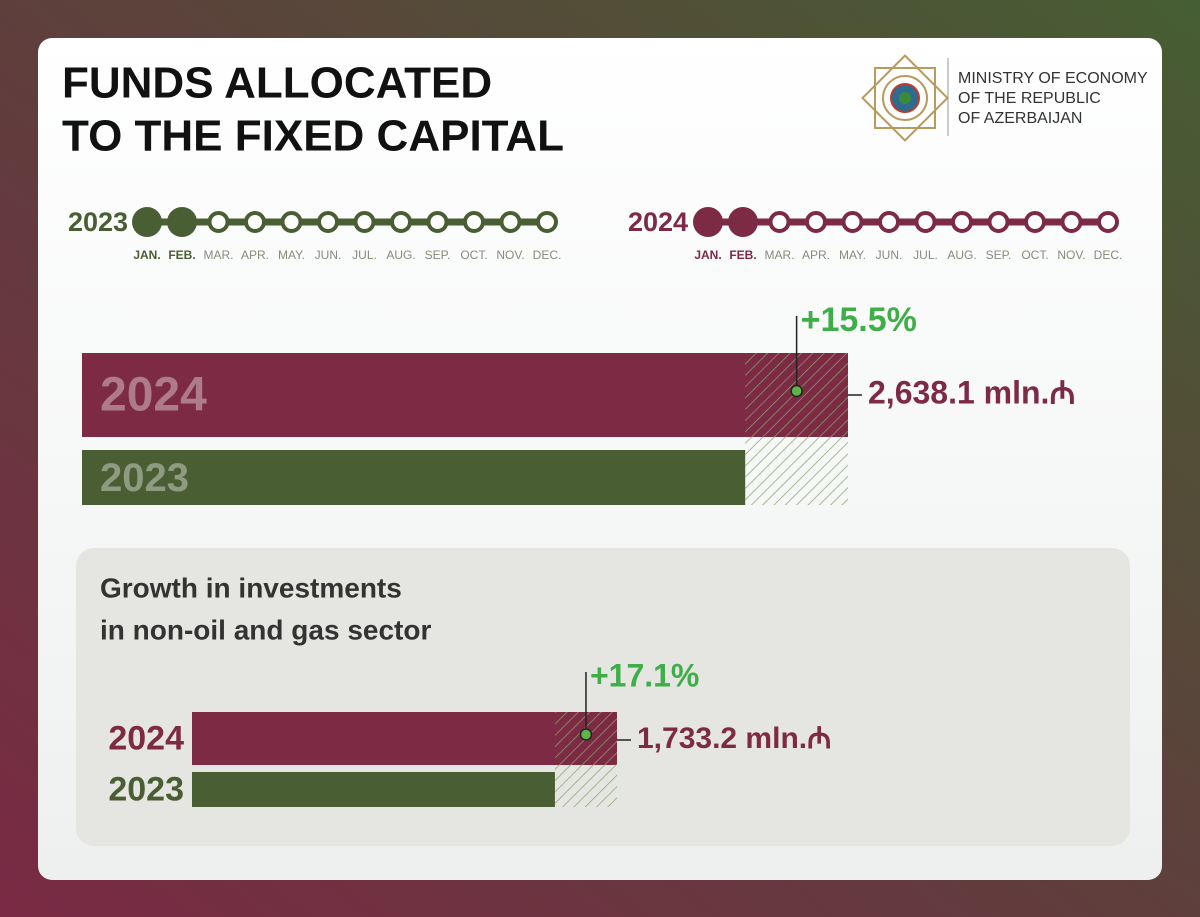  Describe the element at coordinates (98, 222) in the screenshot. I see `timeline-year: 2023` at that location.